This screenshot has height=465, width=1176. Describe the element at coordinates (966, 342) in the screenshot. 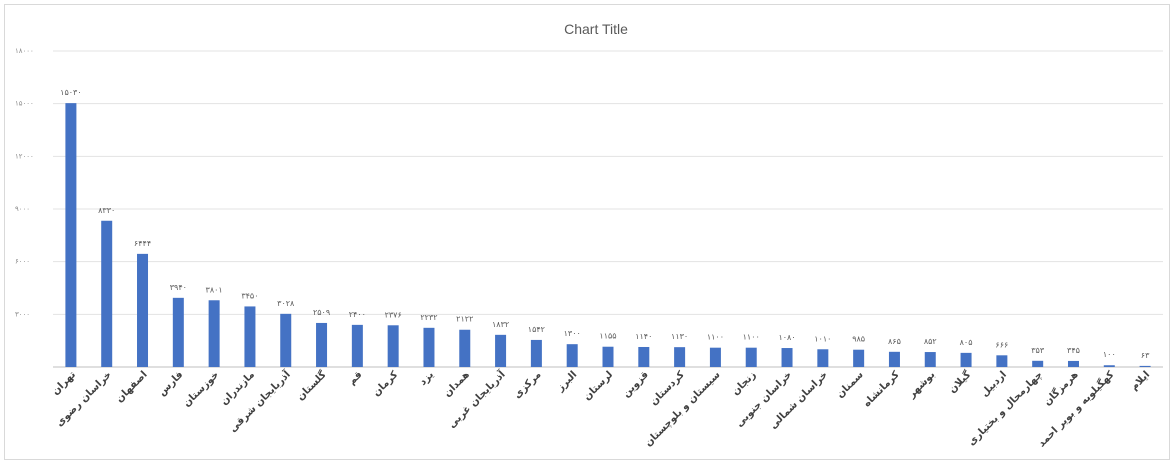

I see `bar-value-label: ۸۰۵` at that location.